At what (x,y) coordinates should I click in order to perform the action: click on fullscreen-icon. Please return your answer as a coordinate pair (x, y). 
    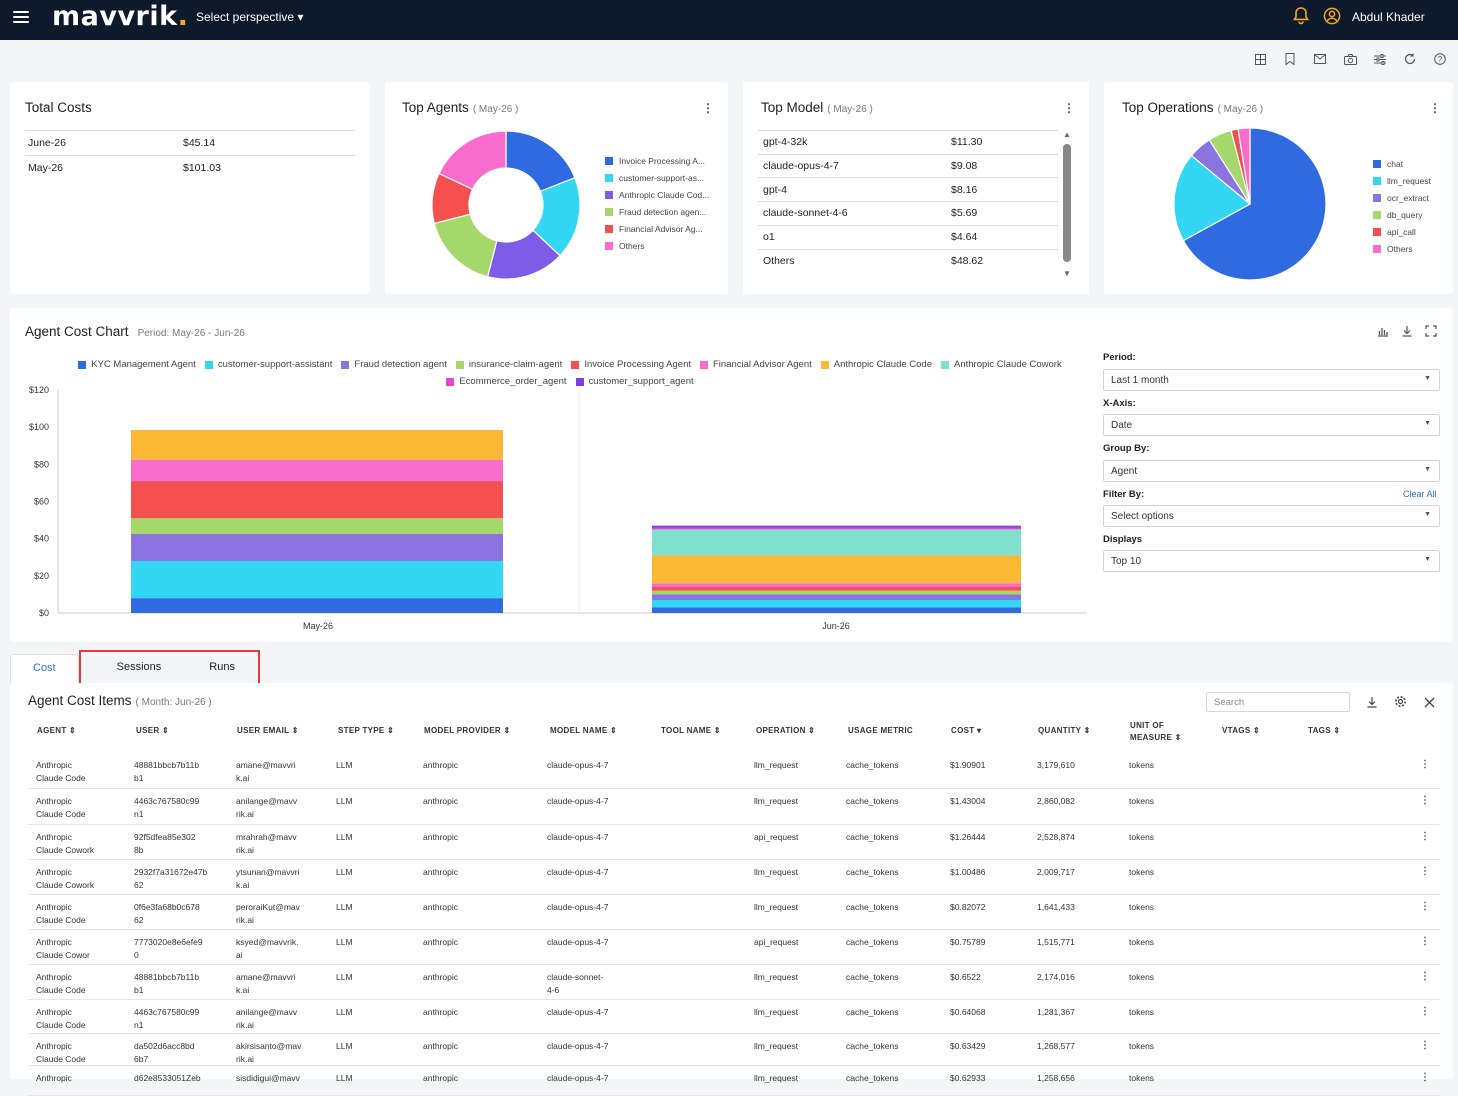
    Looking at the image, I should click on (1431, 331).